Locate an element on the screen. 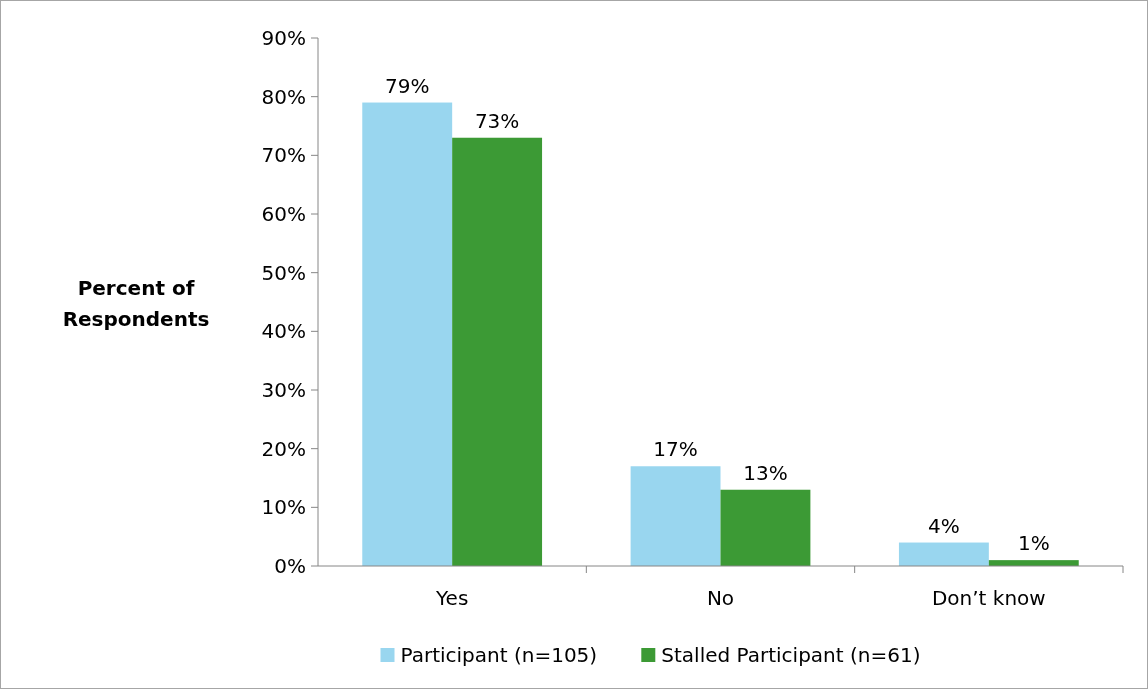  legend-label: Stalled Participant (n=61) is located at coordinates (791, 655).